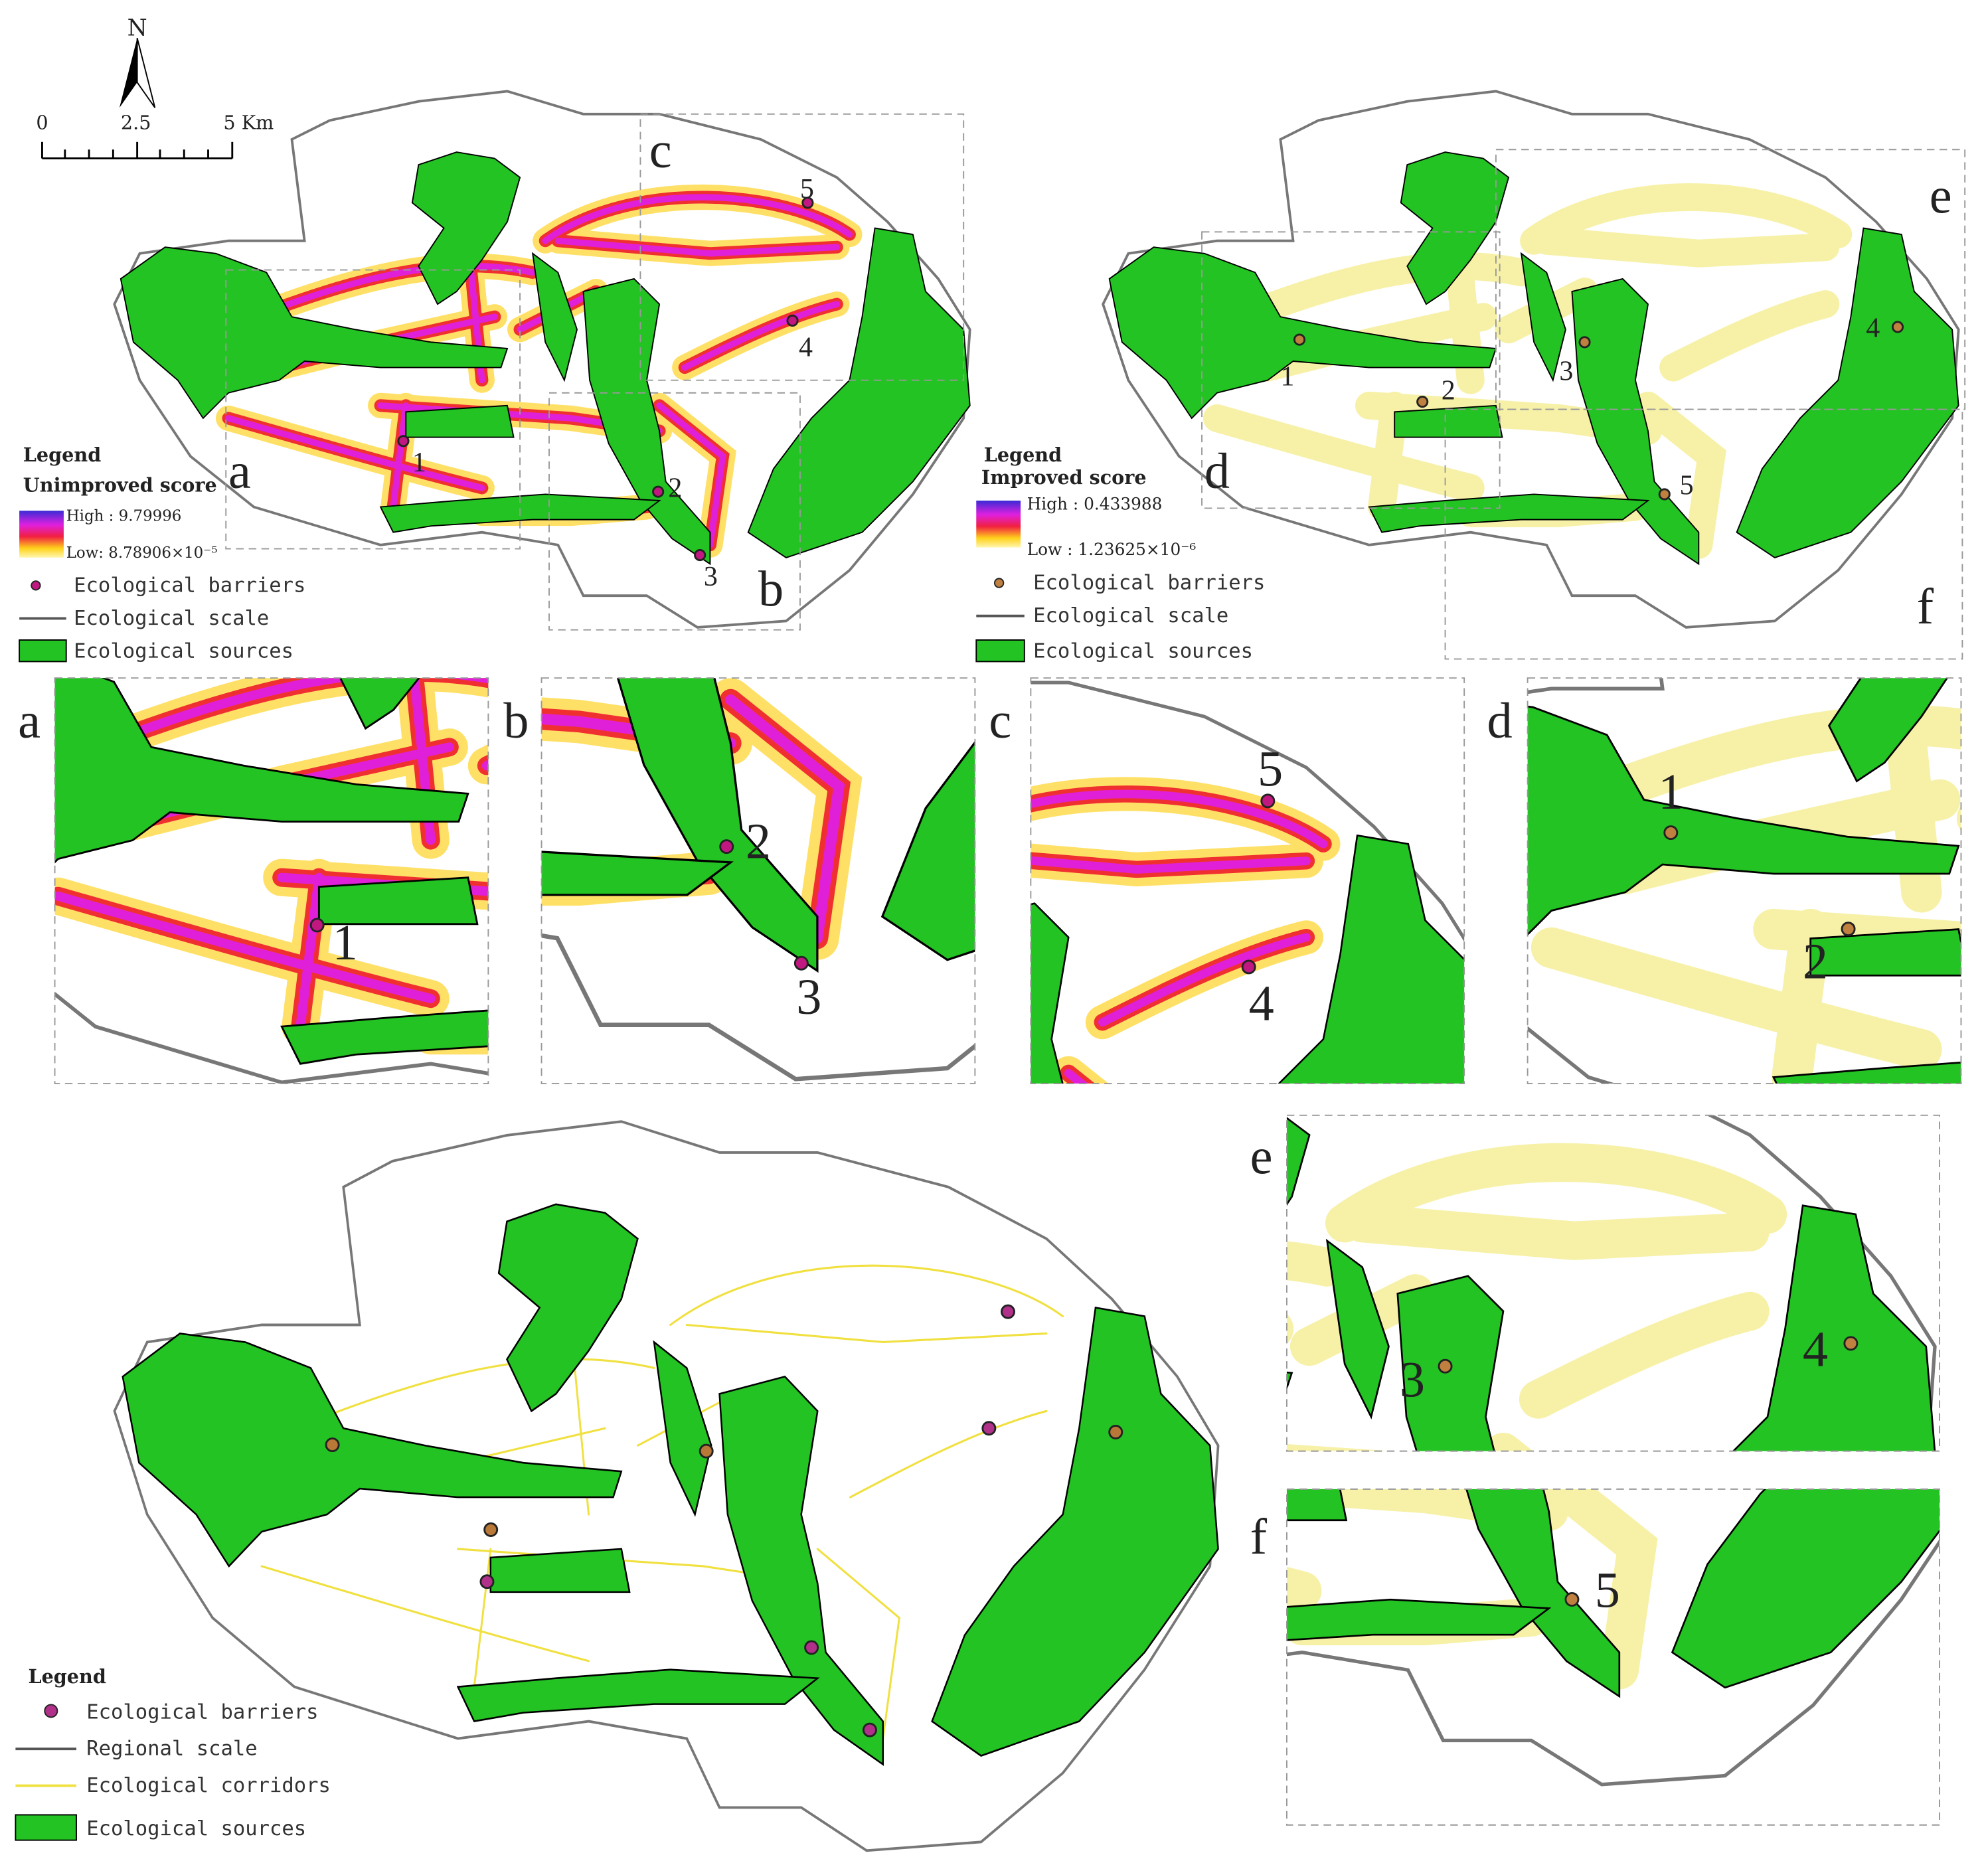 This screenshot has width=1988, height=1863. I want to click on inset-label: e, so click(1261, 1157).